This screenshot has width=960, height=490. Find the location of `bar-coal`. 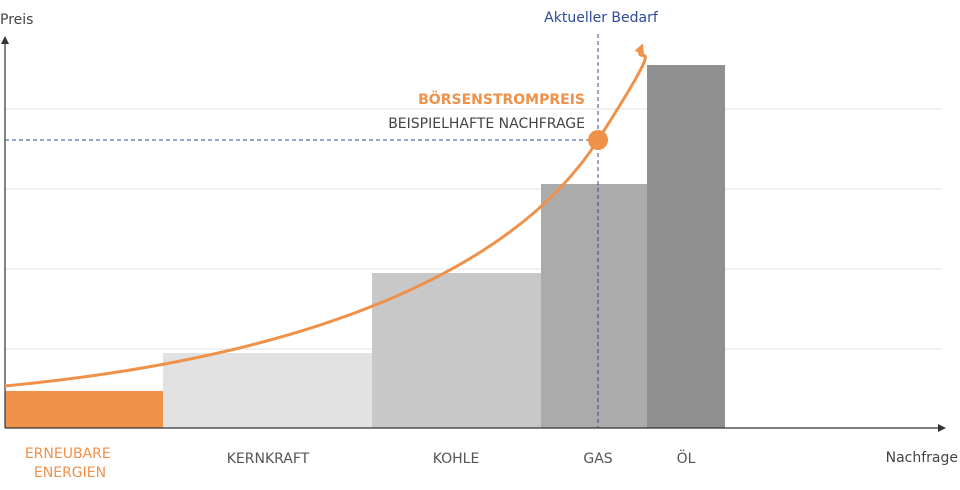

bar-coal is located at coordinates (456, 350).